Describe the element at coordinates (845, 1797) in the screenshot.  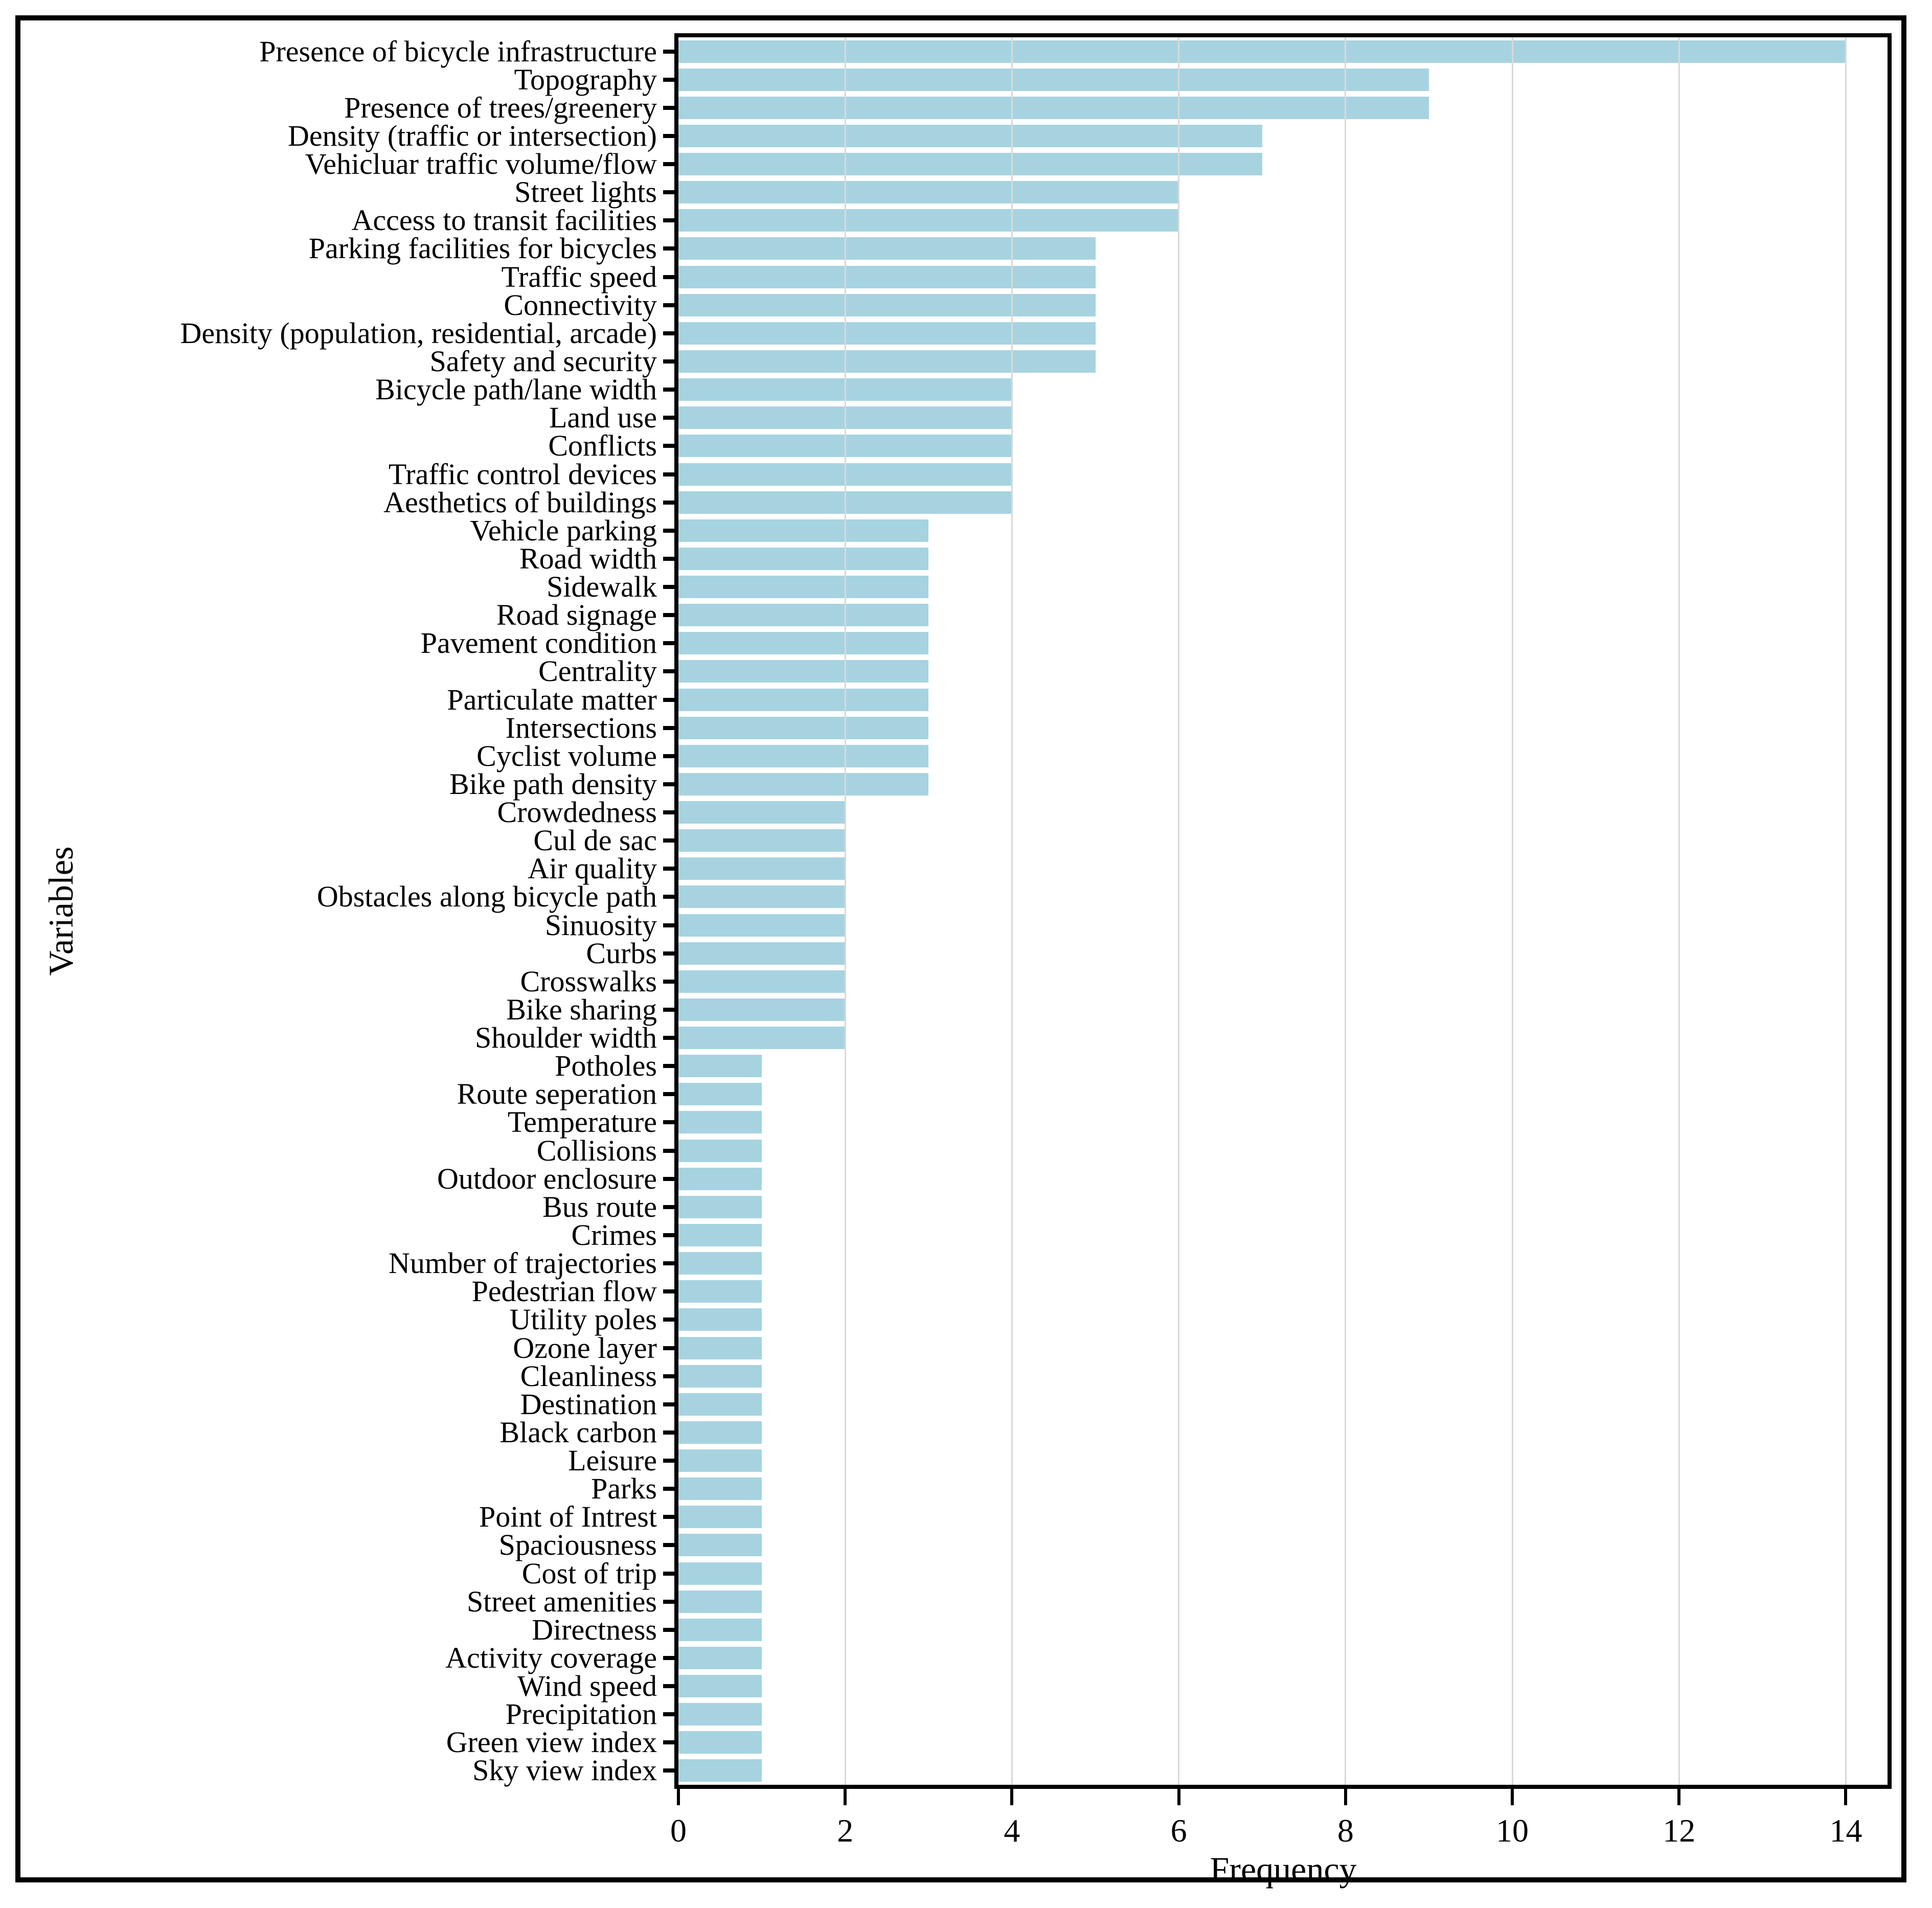
I see `x-tick-mark` at that location.